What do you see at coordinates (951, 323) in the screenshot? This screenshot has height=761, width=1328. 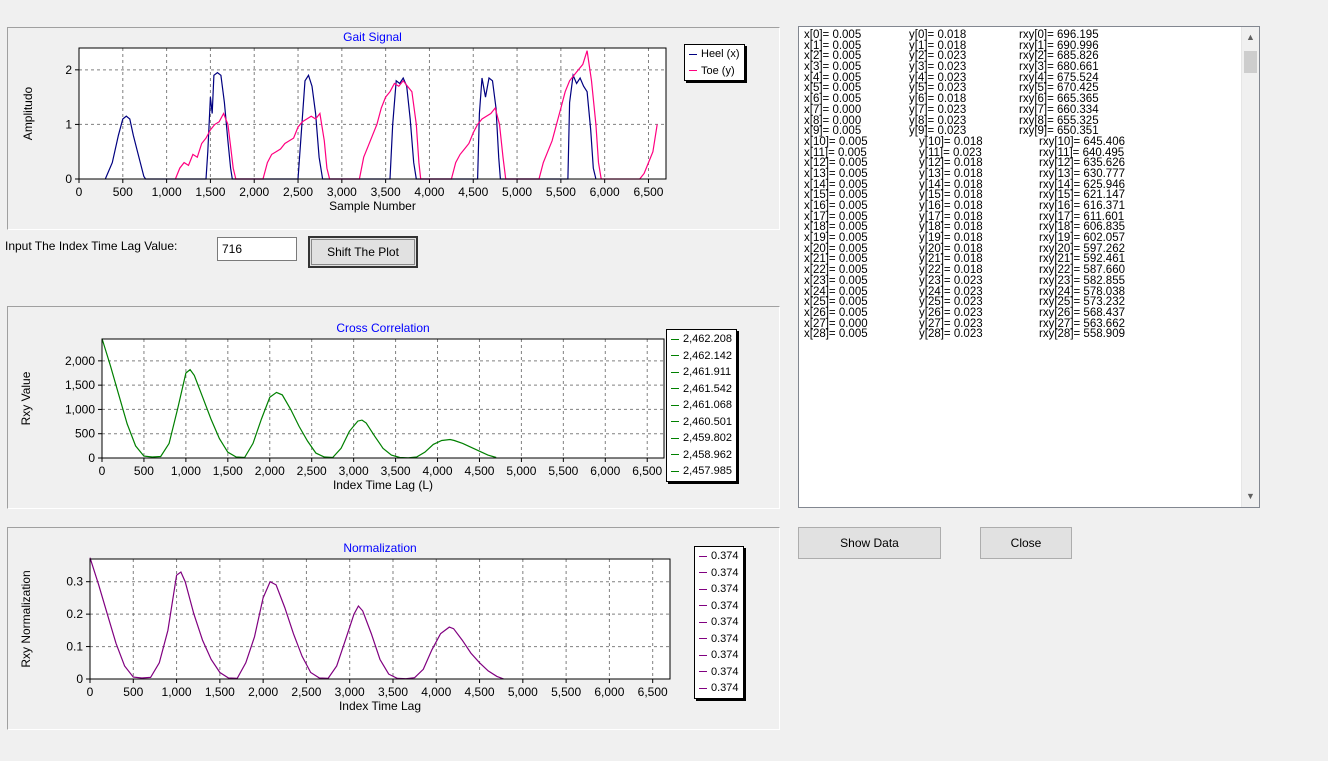 I see `list-cell-y: y[27]= 0.023` at bounding box center [951, 323].